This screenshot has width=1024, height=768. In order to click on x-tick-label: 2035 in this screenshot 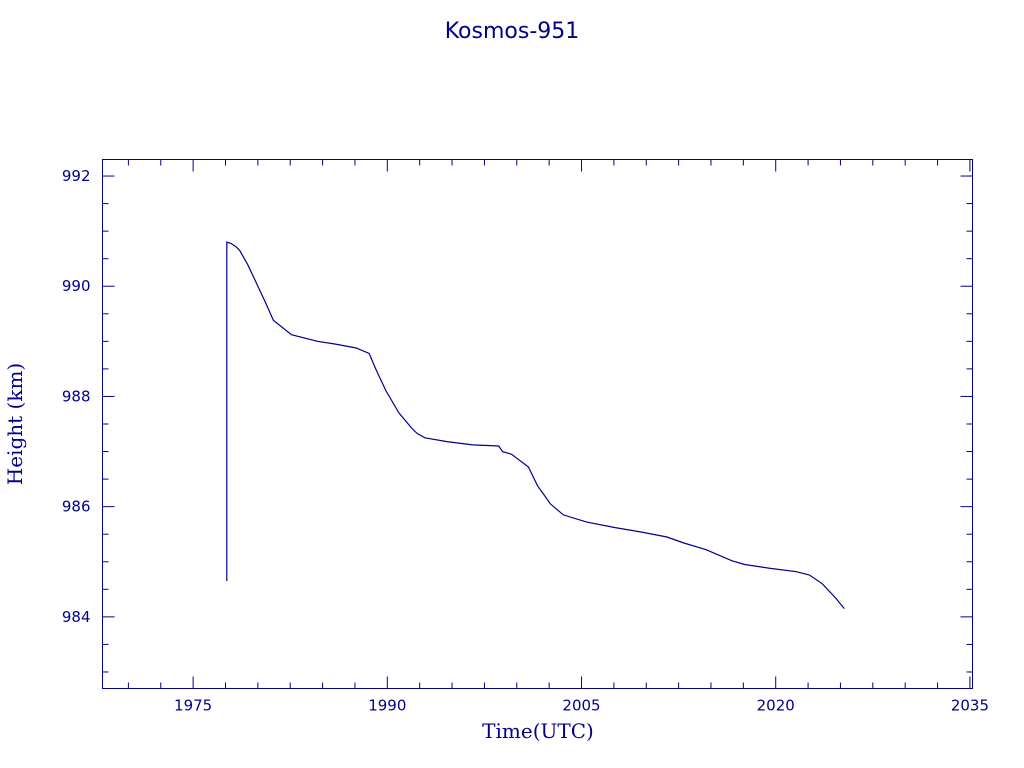, I will do `click(970, 706)`.